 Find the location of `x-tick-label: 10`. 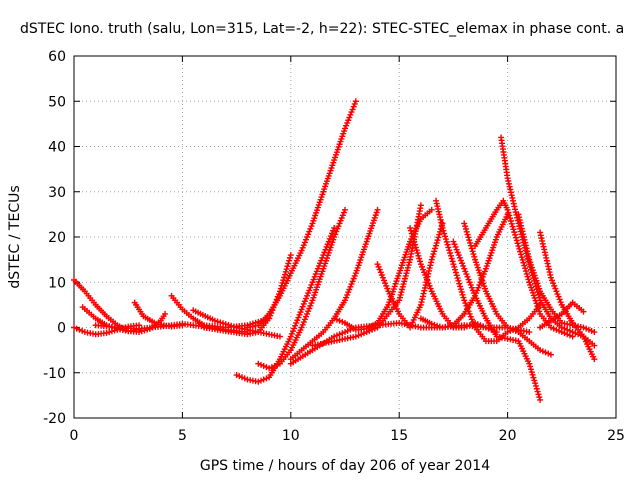

x-tick-label: 10 is located at coordinates (291, 436).